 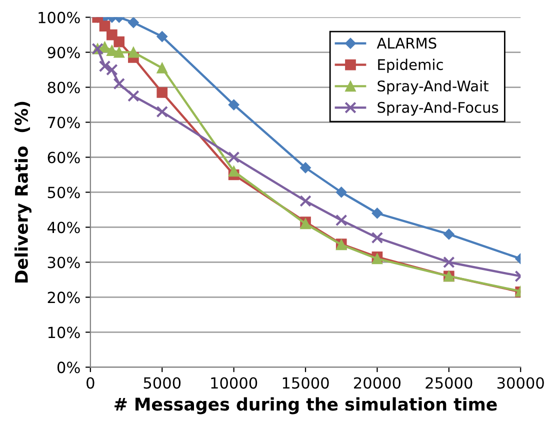 What do you see at coordinates (305, 405) in the screenshot?
I see `x-axis-title: # Messages during the simulation time` at bounding box center [305, 405].